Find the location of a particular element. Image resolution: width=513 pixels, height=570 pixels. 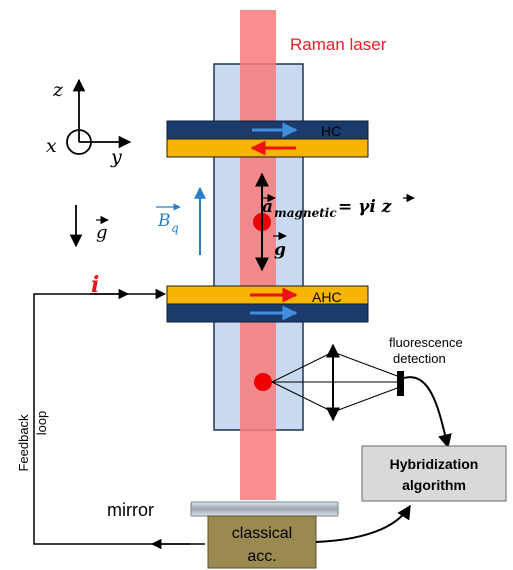

b-field-subscript: q is located at coordinates (175, 228).